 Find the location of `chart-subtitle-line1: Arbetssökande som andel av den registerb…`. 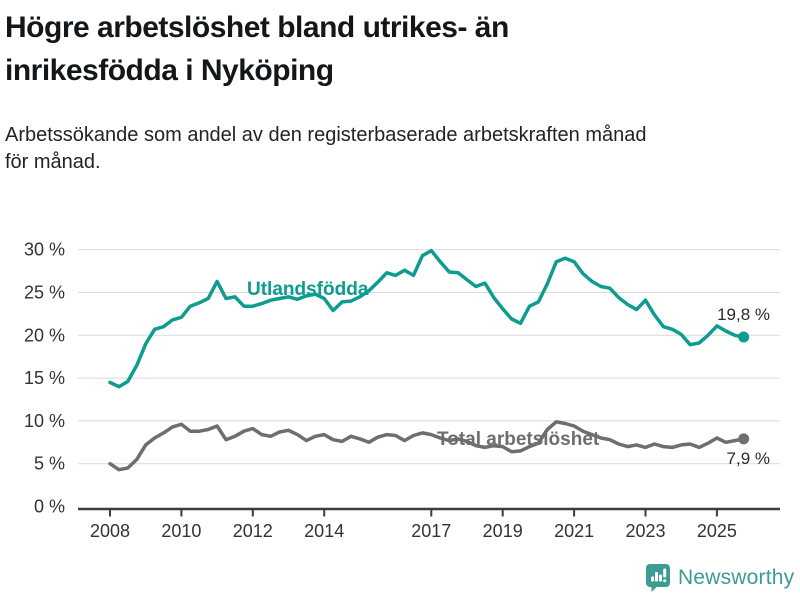

chart-subtitle-line1: Arbetssökande som andel av den registerb… is located at coordinates (326, 135).